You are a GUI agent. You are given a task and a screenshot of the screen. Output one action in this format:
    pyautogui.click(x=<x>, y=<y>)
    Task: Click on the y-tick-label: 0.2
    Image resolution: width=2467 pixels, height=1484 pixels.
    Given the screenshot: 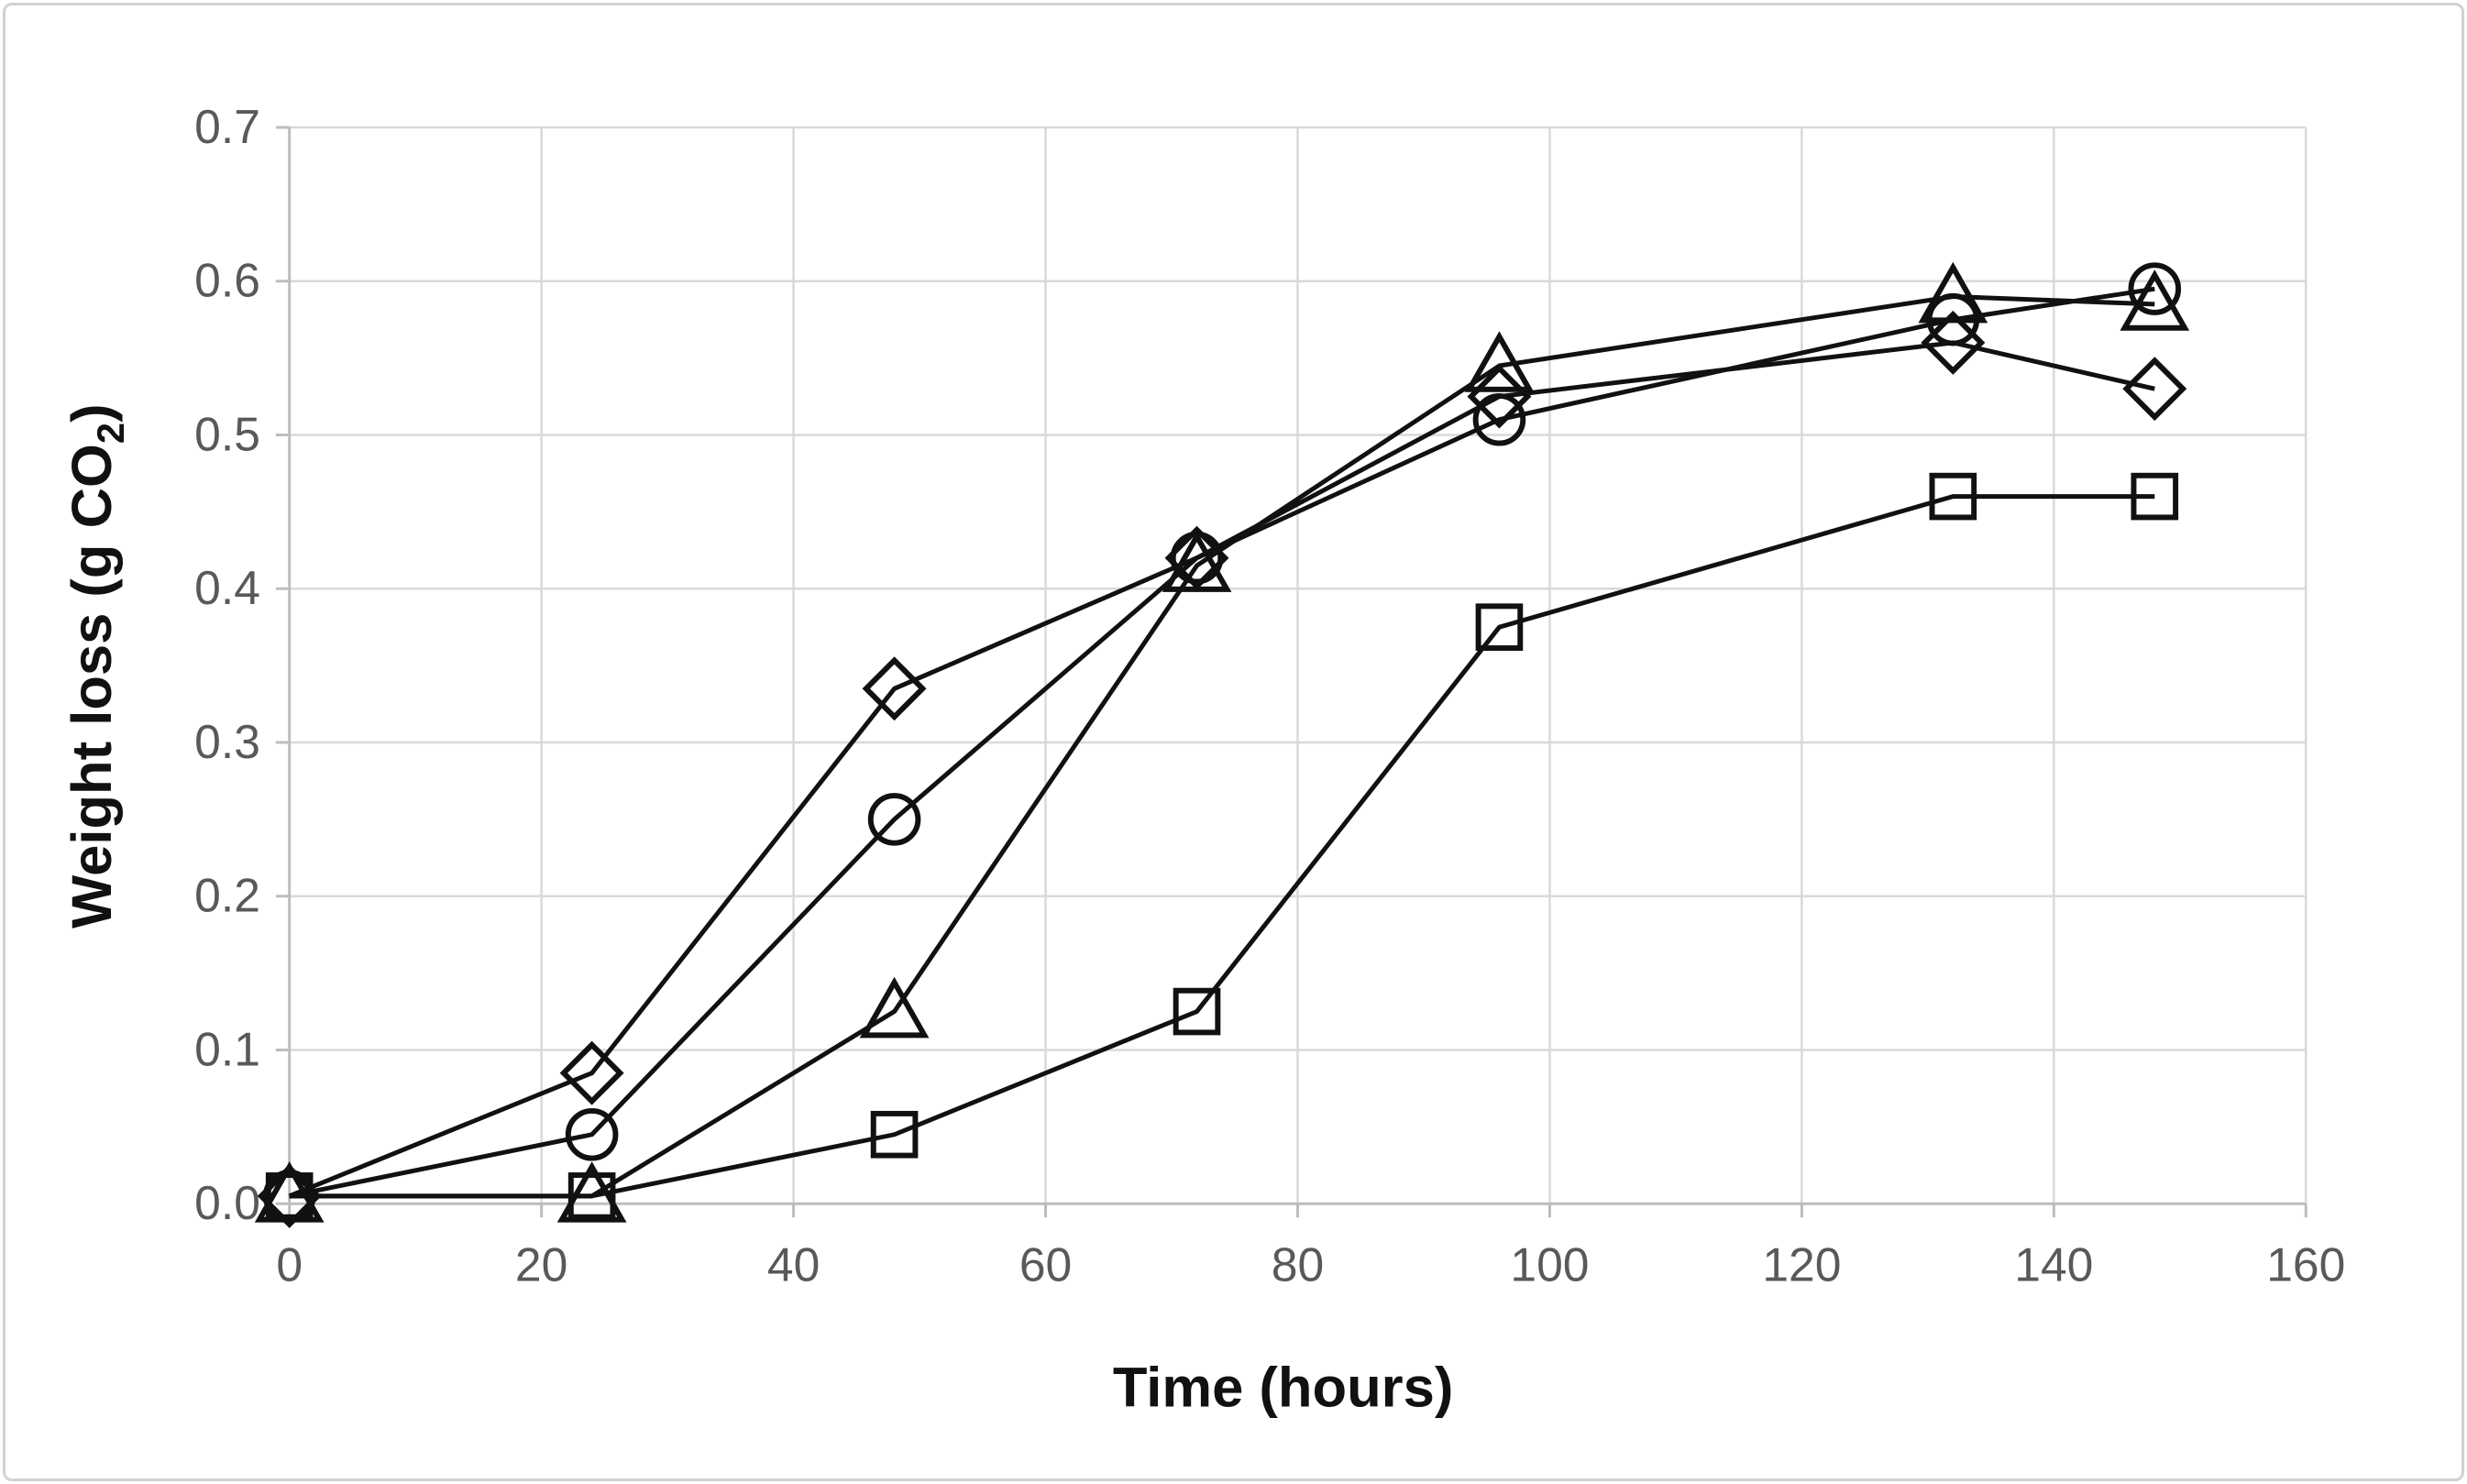 What is the action you would take?
    pyautogui.click(x=227, y=895)
    